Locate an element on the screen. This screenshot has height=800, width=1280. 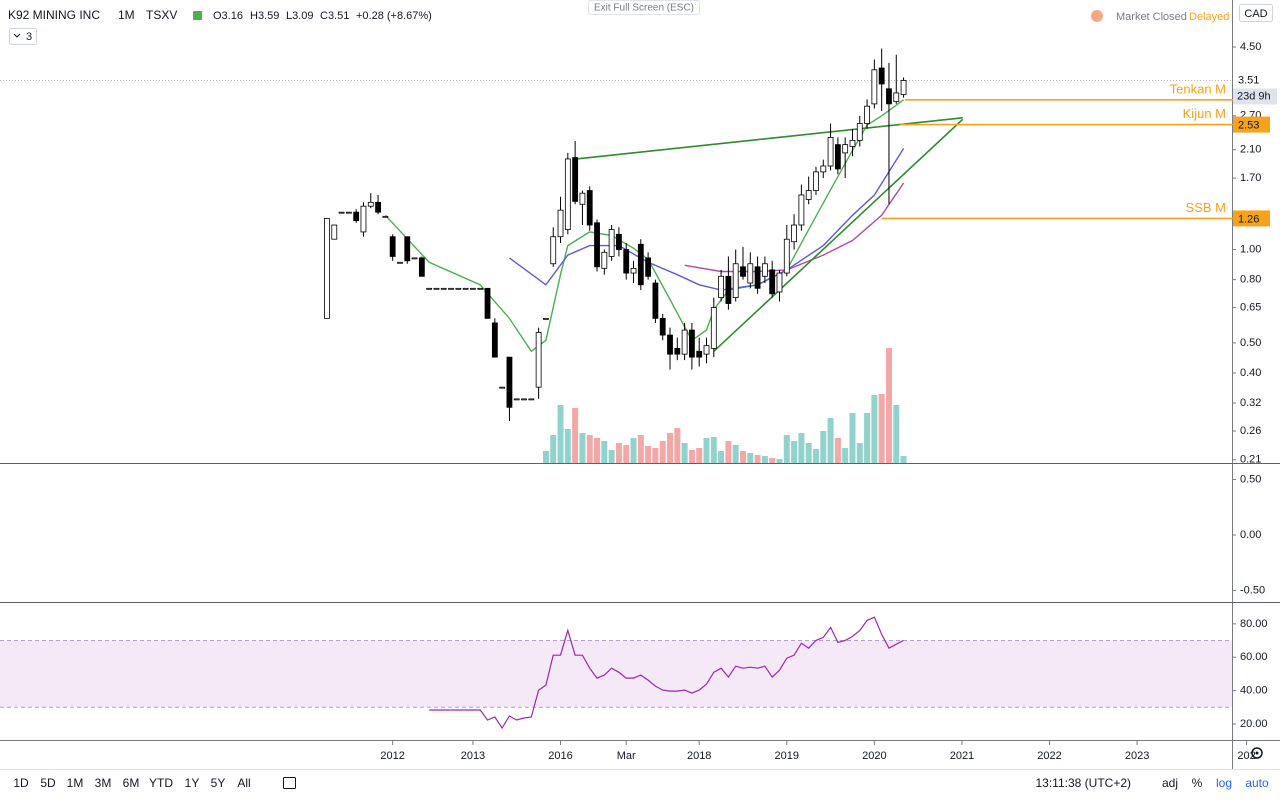
range-button: 1D is located at coordinates (21, 783).